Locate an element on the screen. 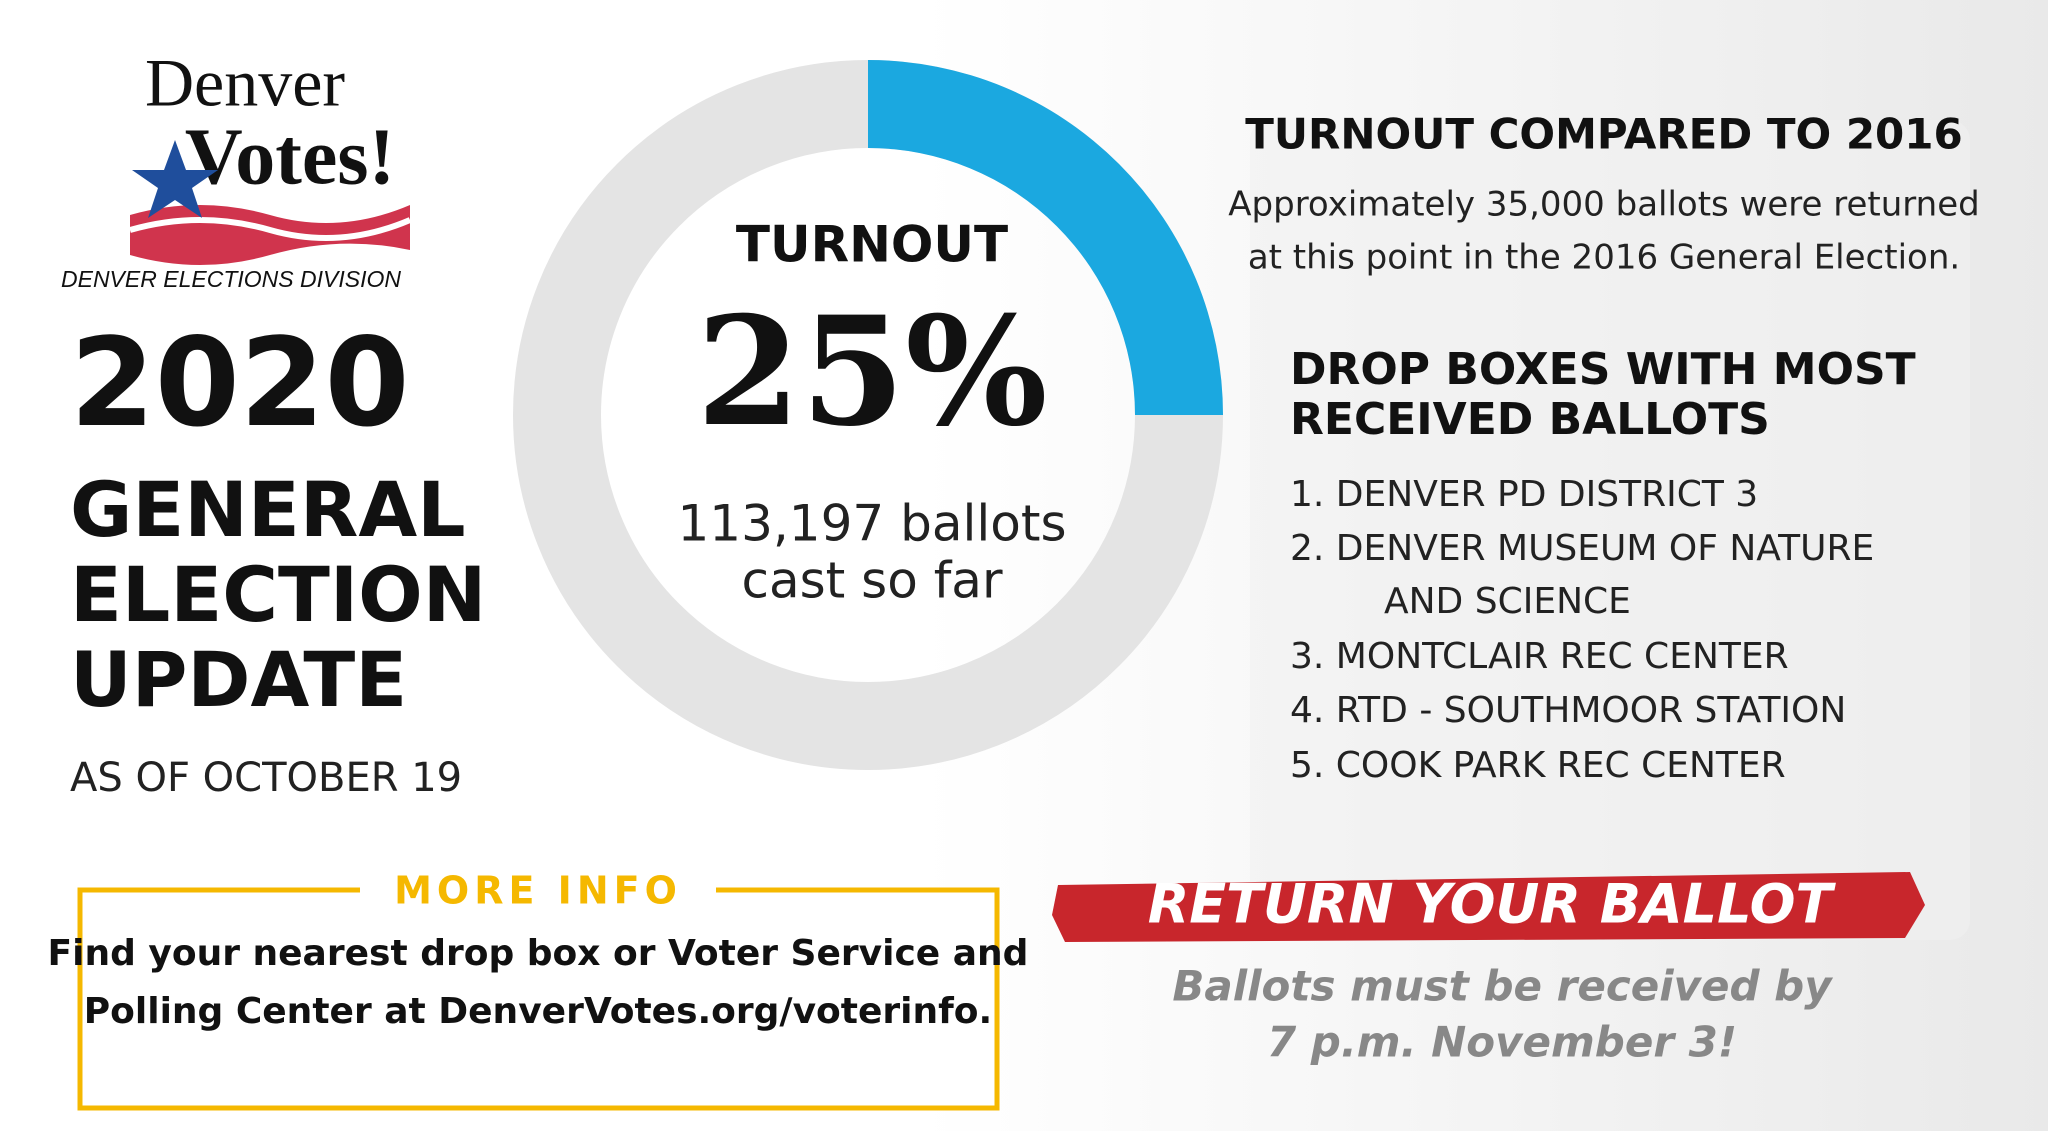 This screenshot has width=2048, height=1131. donut-segment is located at coordinates (1045, 237).